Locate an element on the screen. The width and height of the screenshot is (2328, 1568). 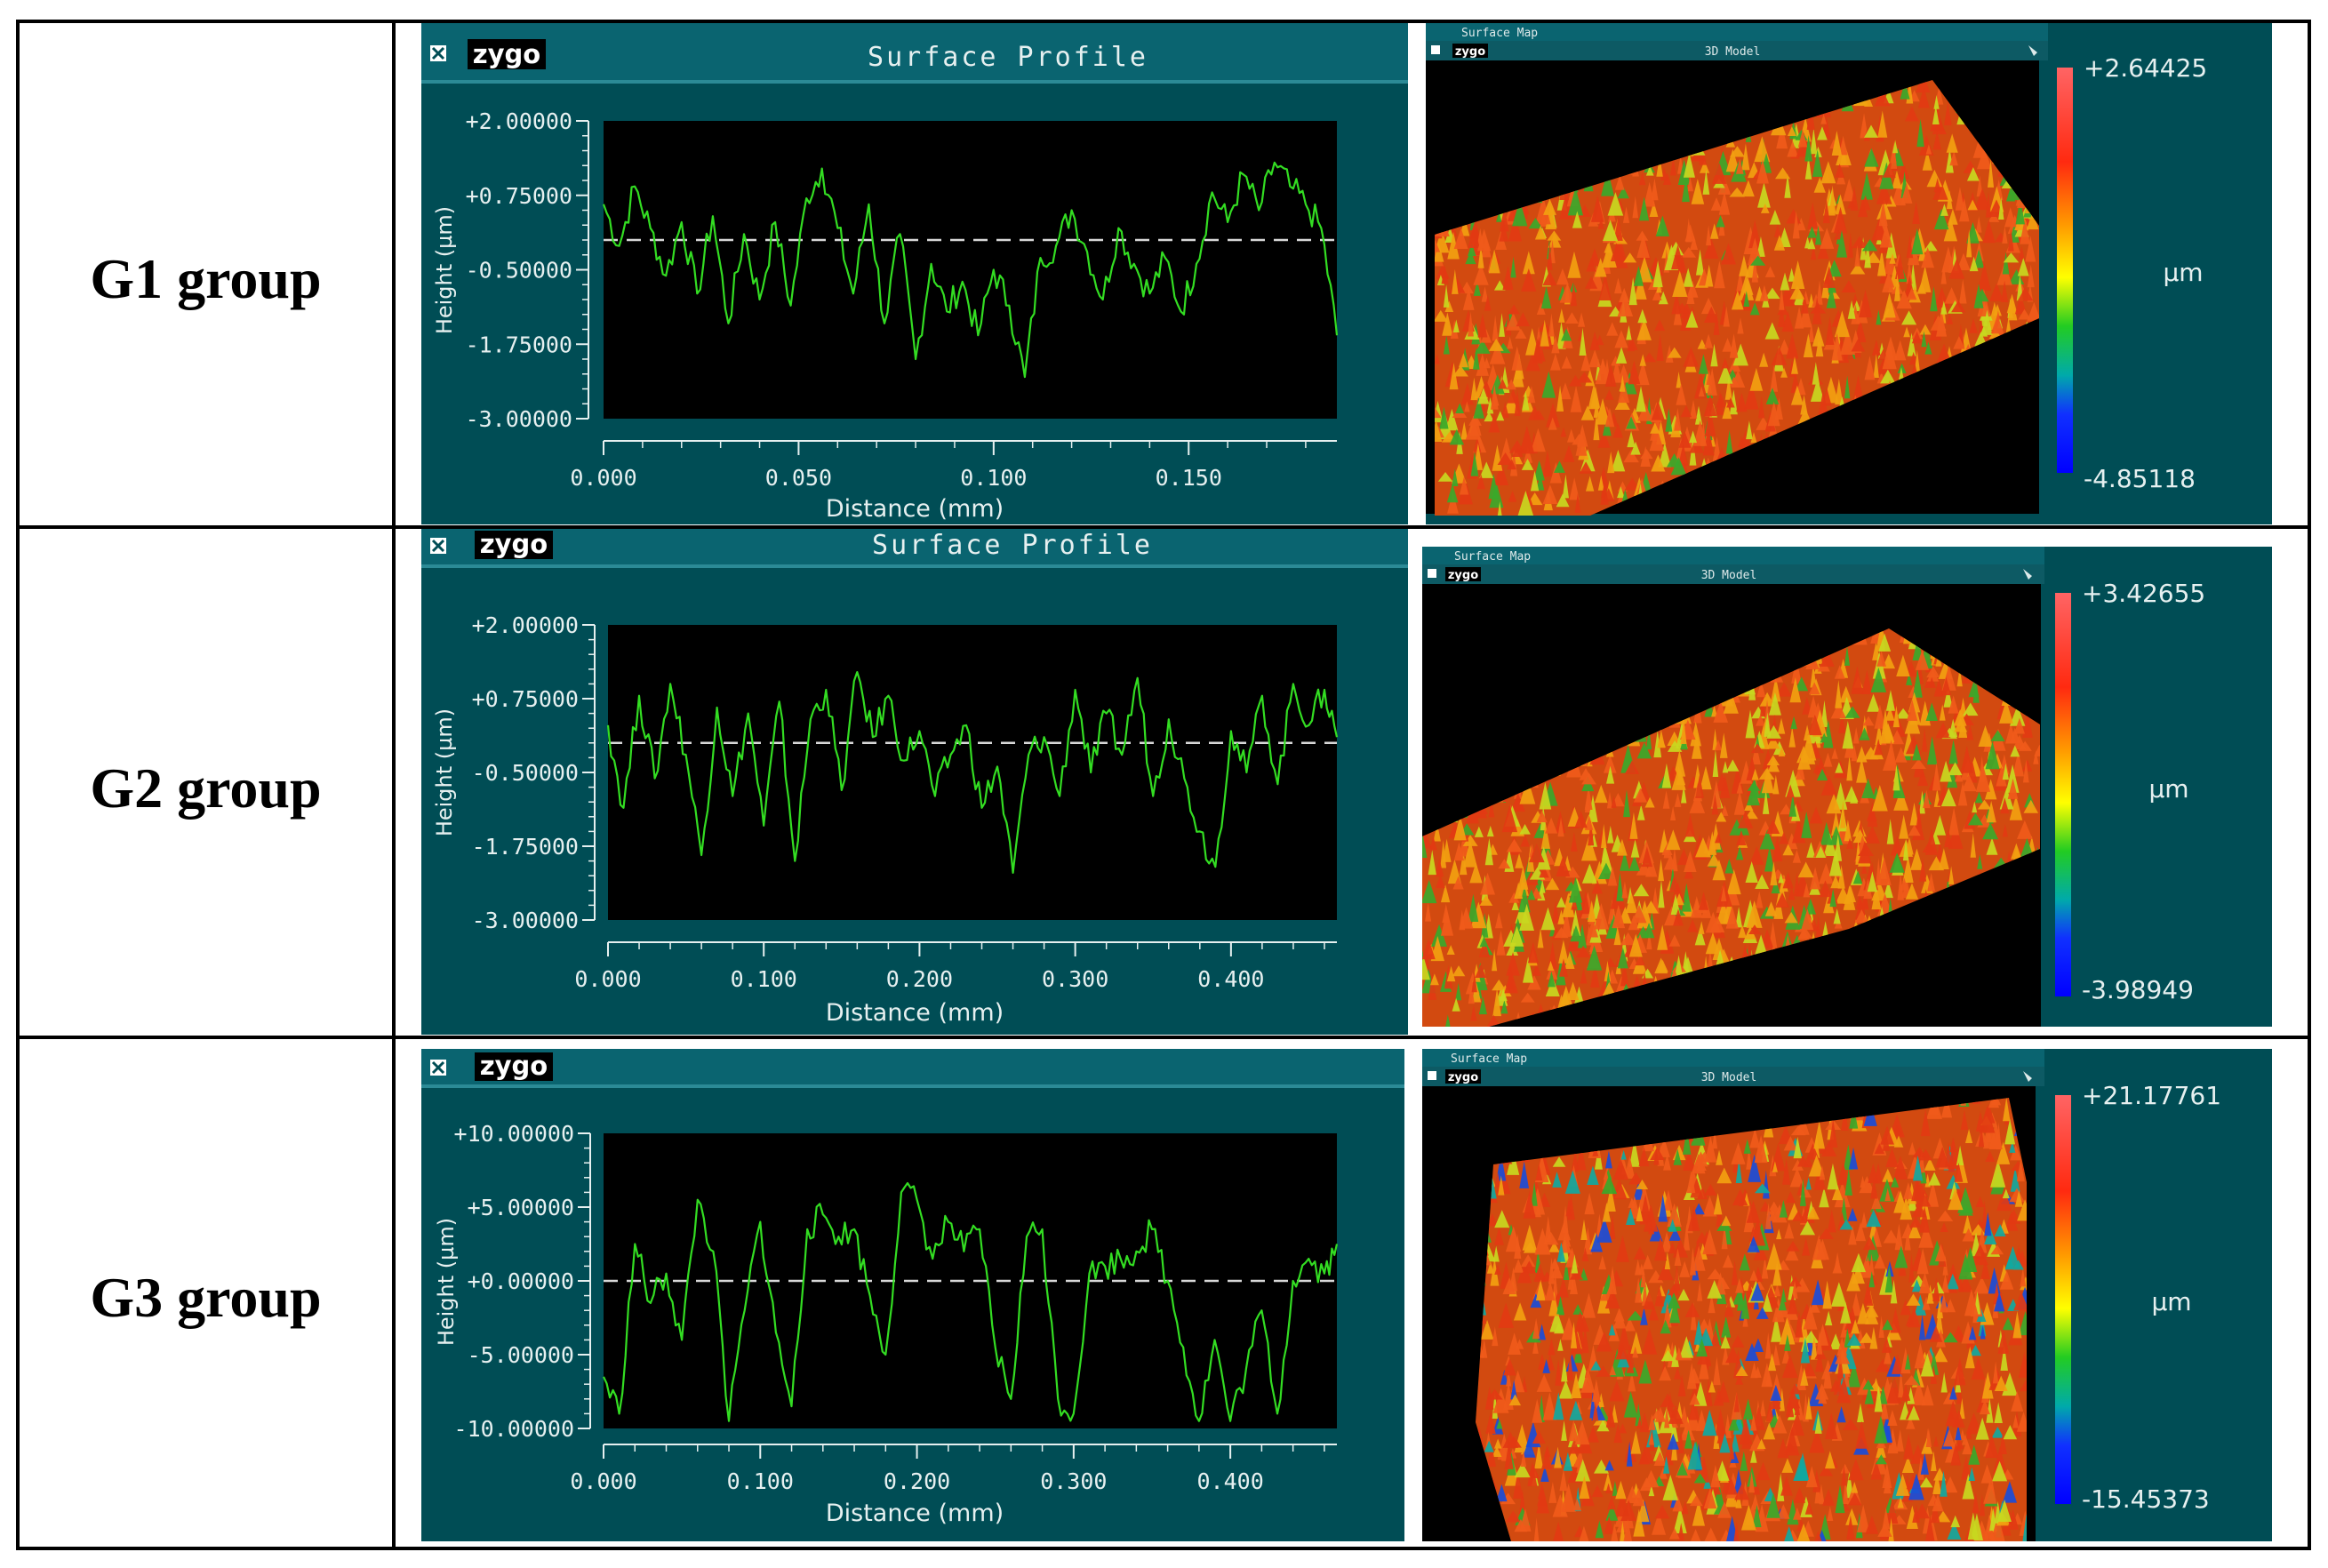
column-divider is located at coordinates (394, 785).